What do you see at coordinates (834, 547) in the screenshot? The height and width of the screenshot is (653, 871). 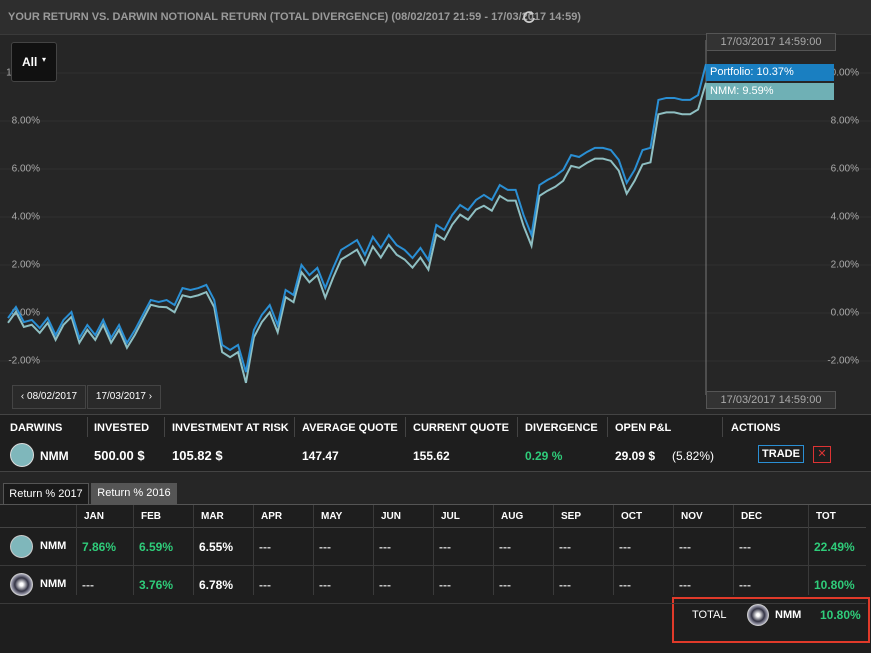 I see `return-cell: 22.49%` at bounding box center [834, 547].